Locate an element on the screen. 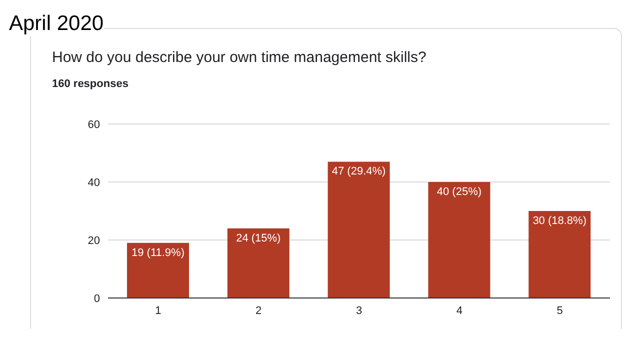 Image resolution: width=631 pixels, height=337 pixels. data-label: 24 (15%) is located at coordinates (258, 238).